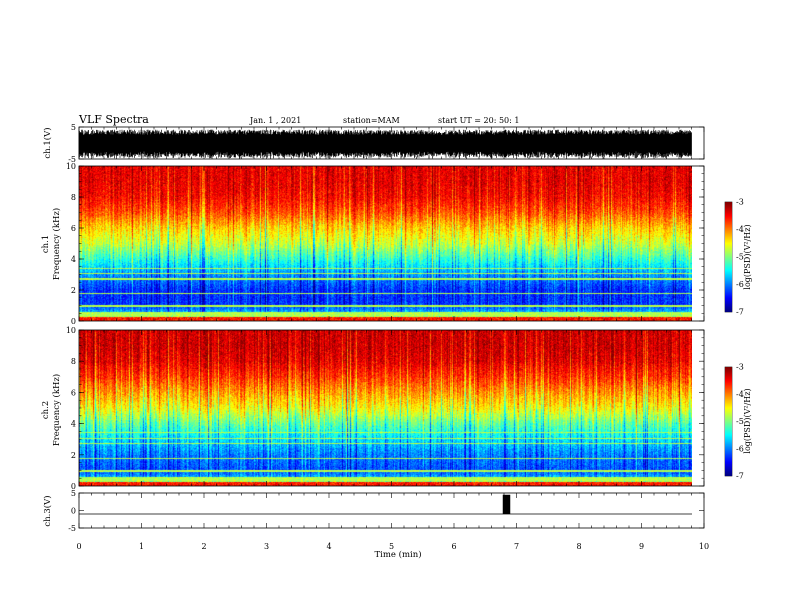 The image size is (792, 616). Describe the element at coordinates (391, 510) in the screenshot. I see `ch3-waveform-frame` at that location.